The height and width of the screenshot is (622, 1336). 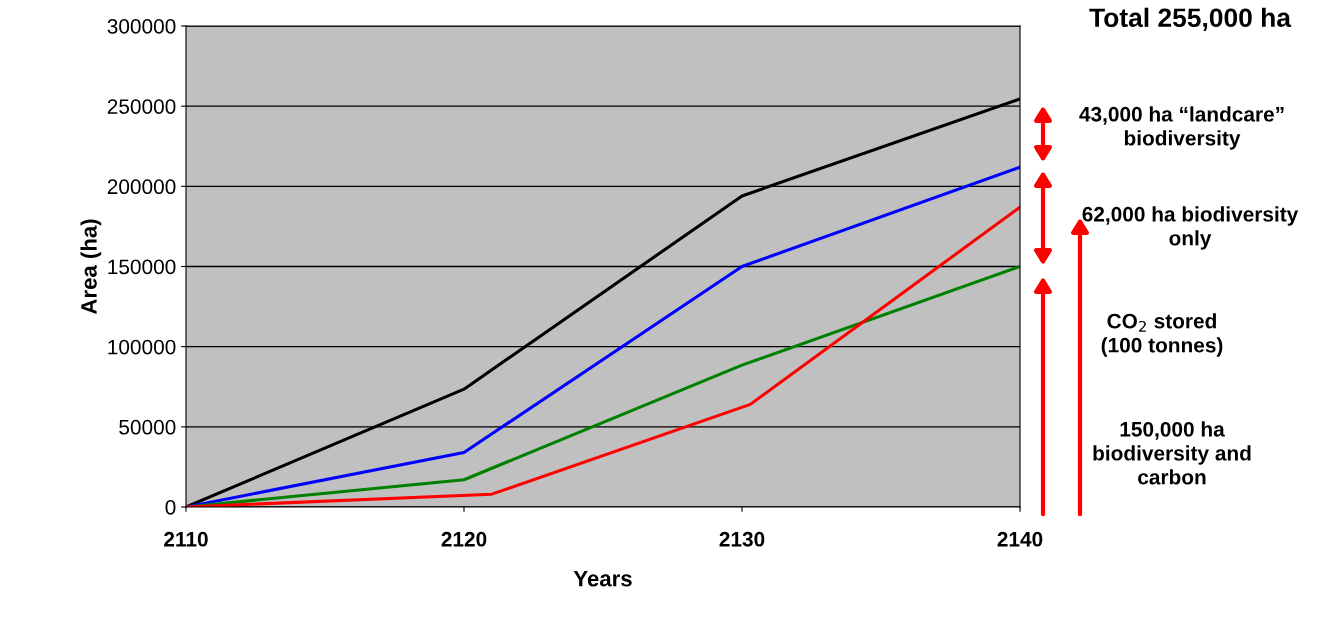 I want to click on y-axis-title: Area (ha), so click(x=91, y=267).